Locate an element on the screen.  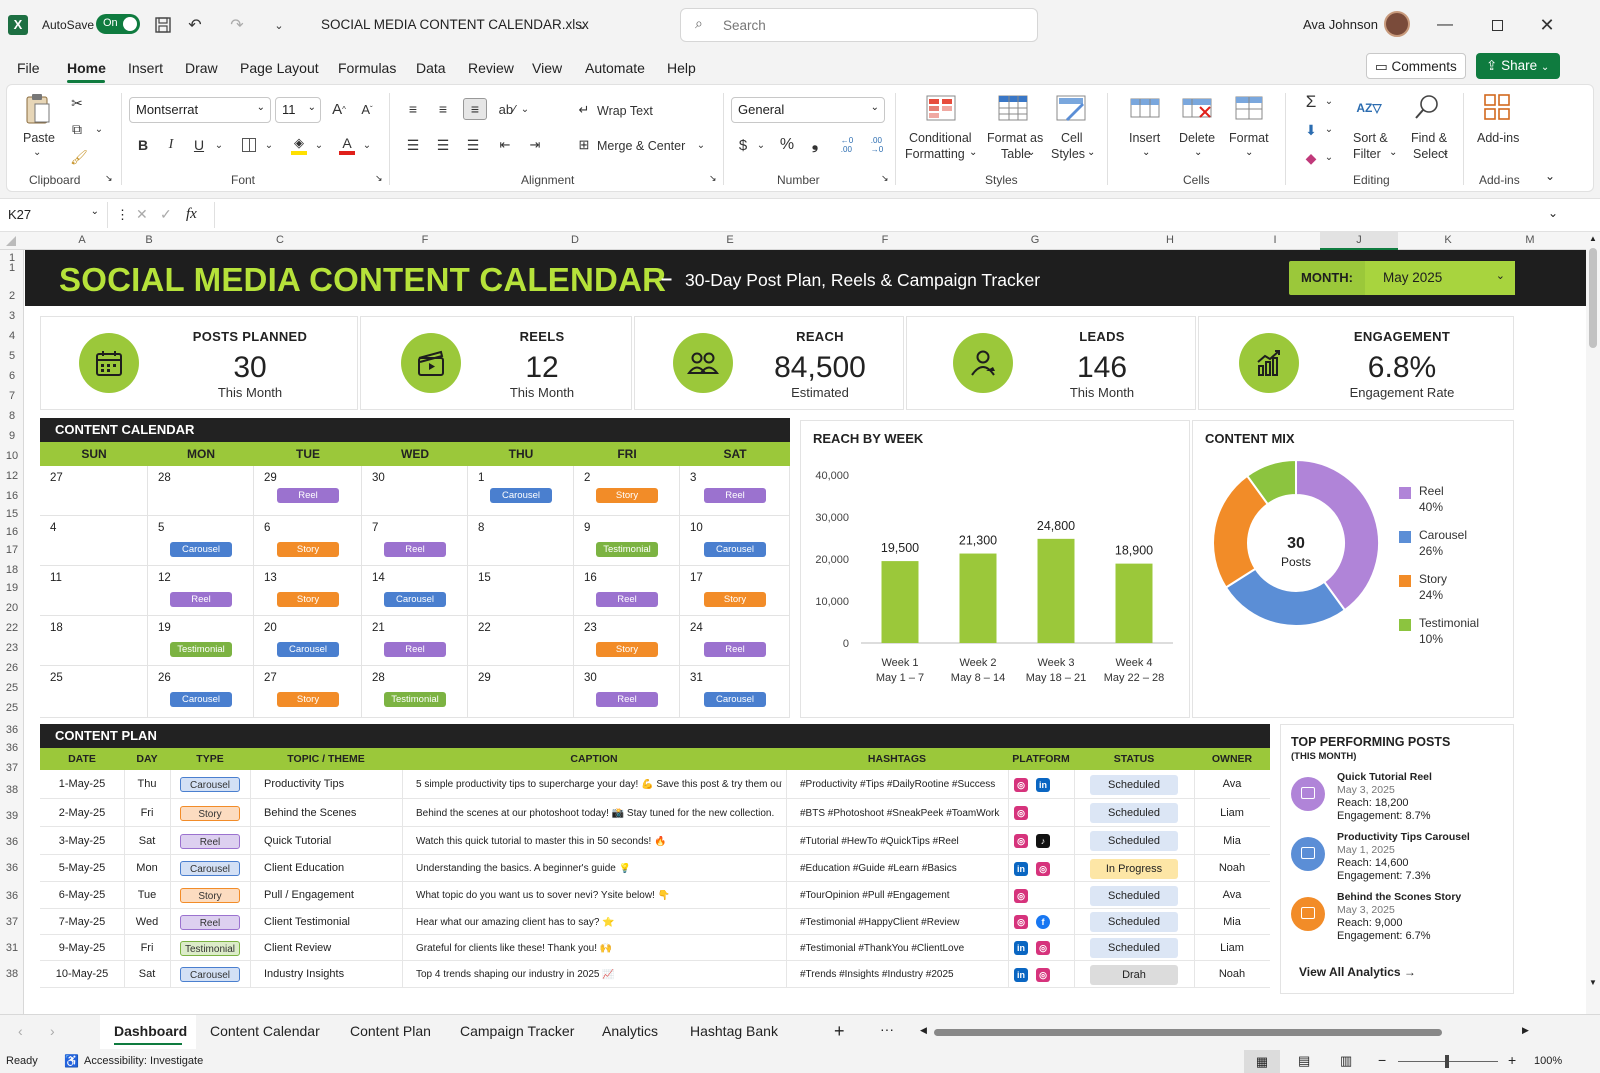
zoom-out-icon: − is located at coordinates (1382, 1060).